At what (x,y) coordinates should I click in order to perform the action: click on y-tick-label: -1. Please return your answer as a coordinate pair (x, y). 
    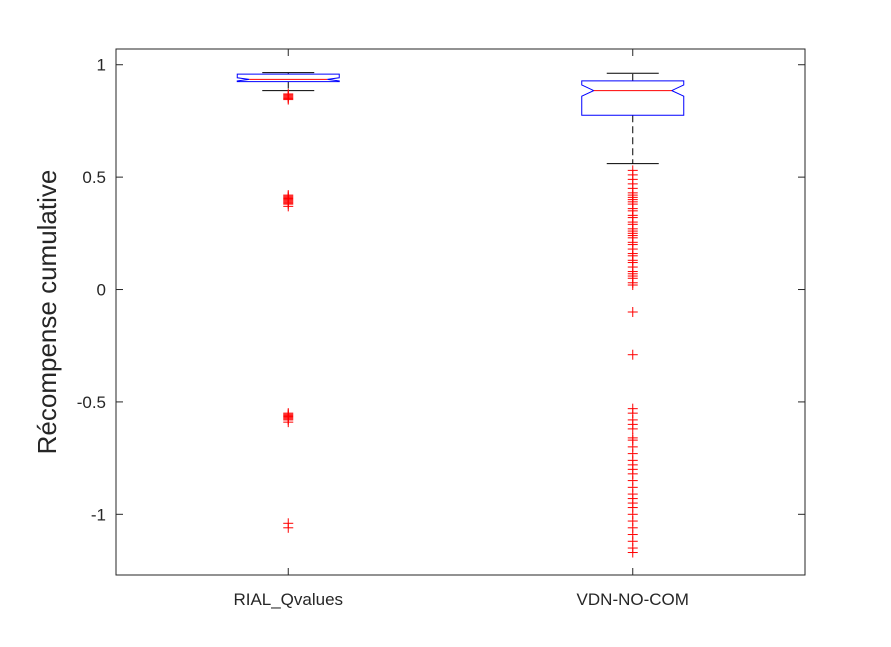
    Looking at the image, I should click on (98, 514).